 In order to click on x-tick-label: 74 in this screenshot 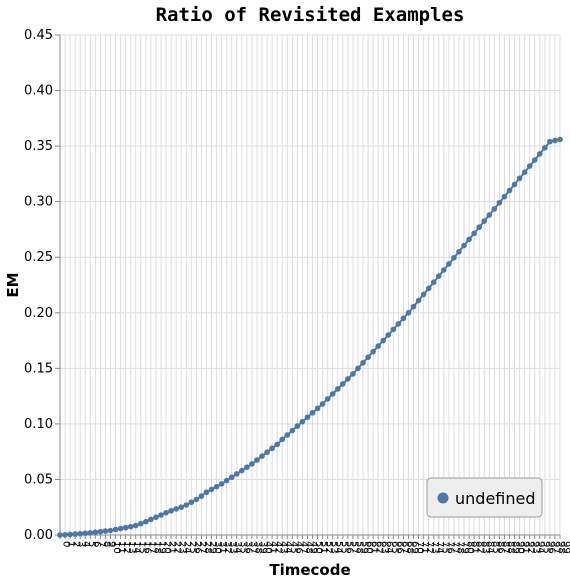, I will do `click(439, 547)`.